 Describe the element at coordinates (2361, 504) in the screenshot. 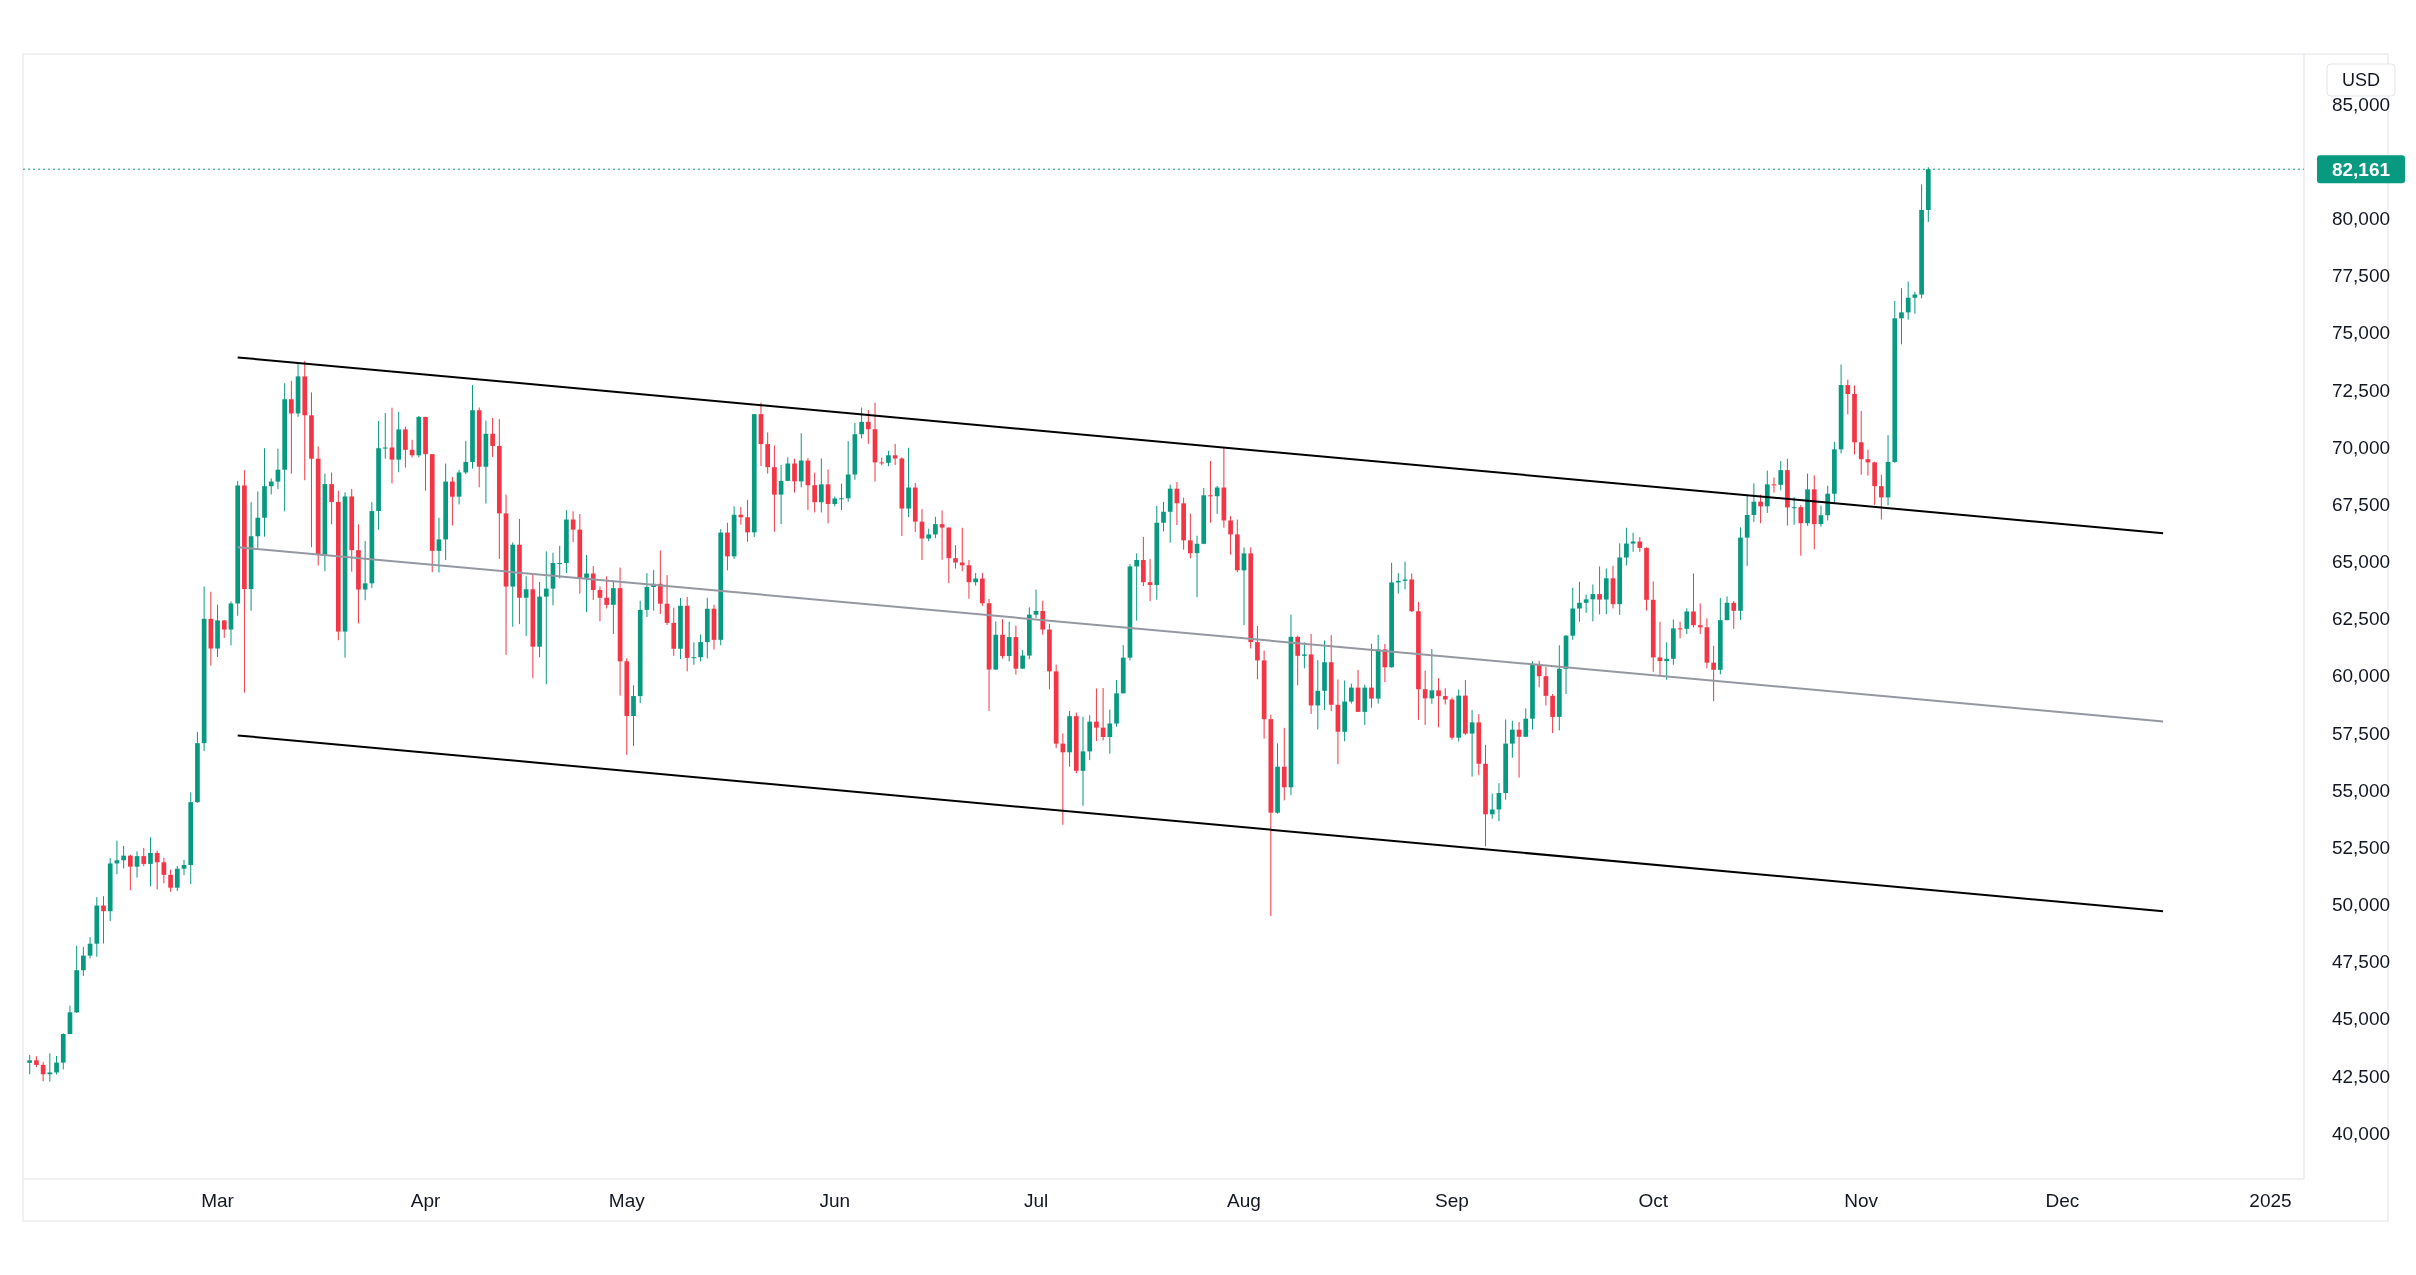

I see `y-tick-label: 67,500` at that location.